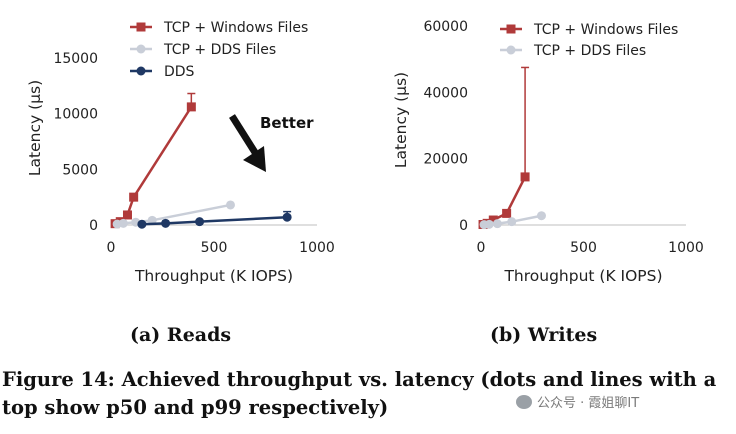  I want to click on y-tick-label: 10000, so click(75, 115).